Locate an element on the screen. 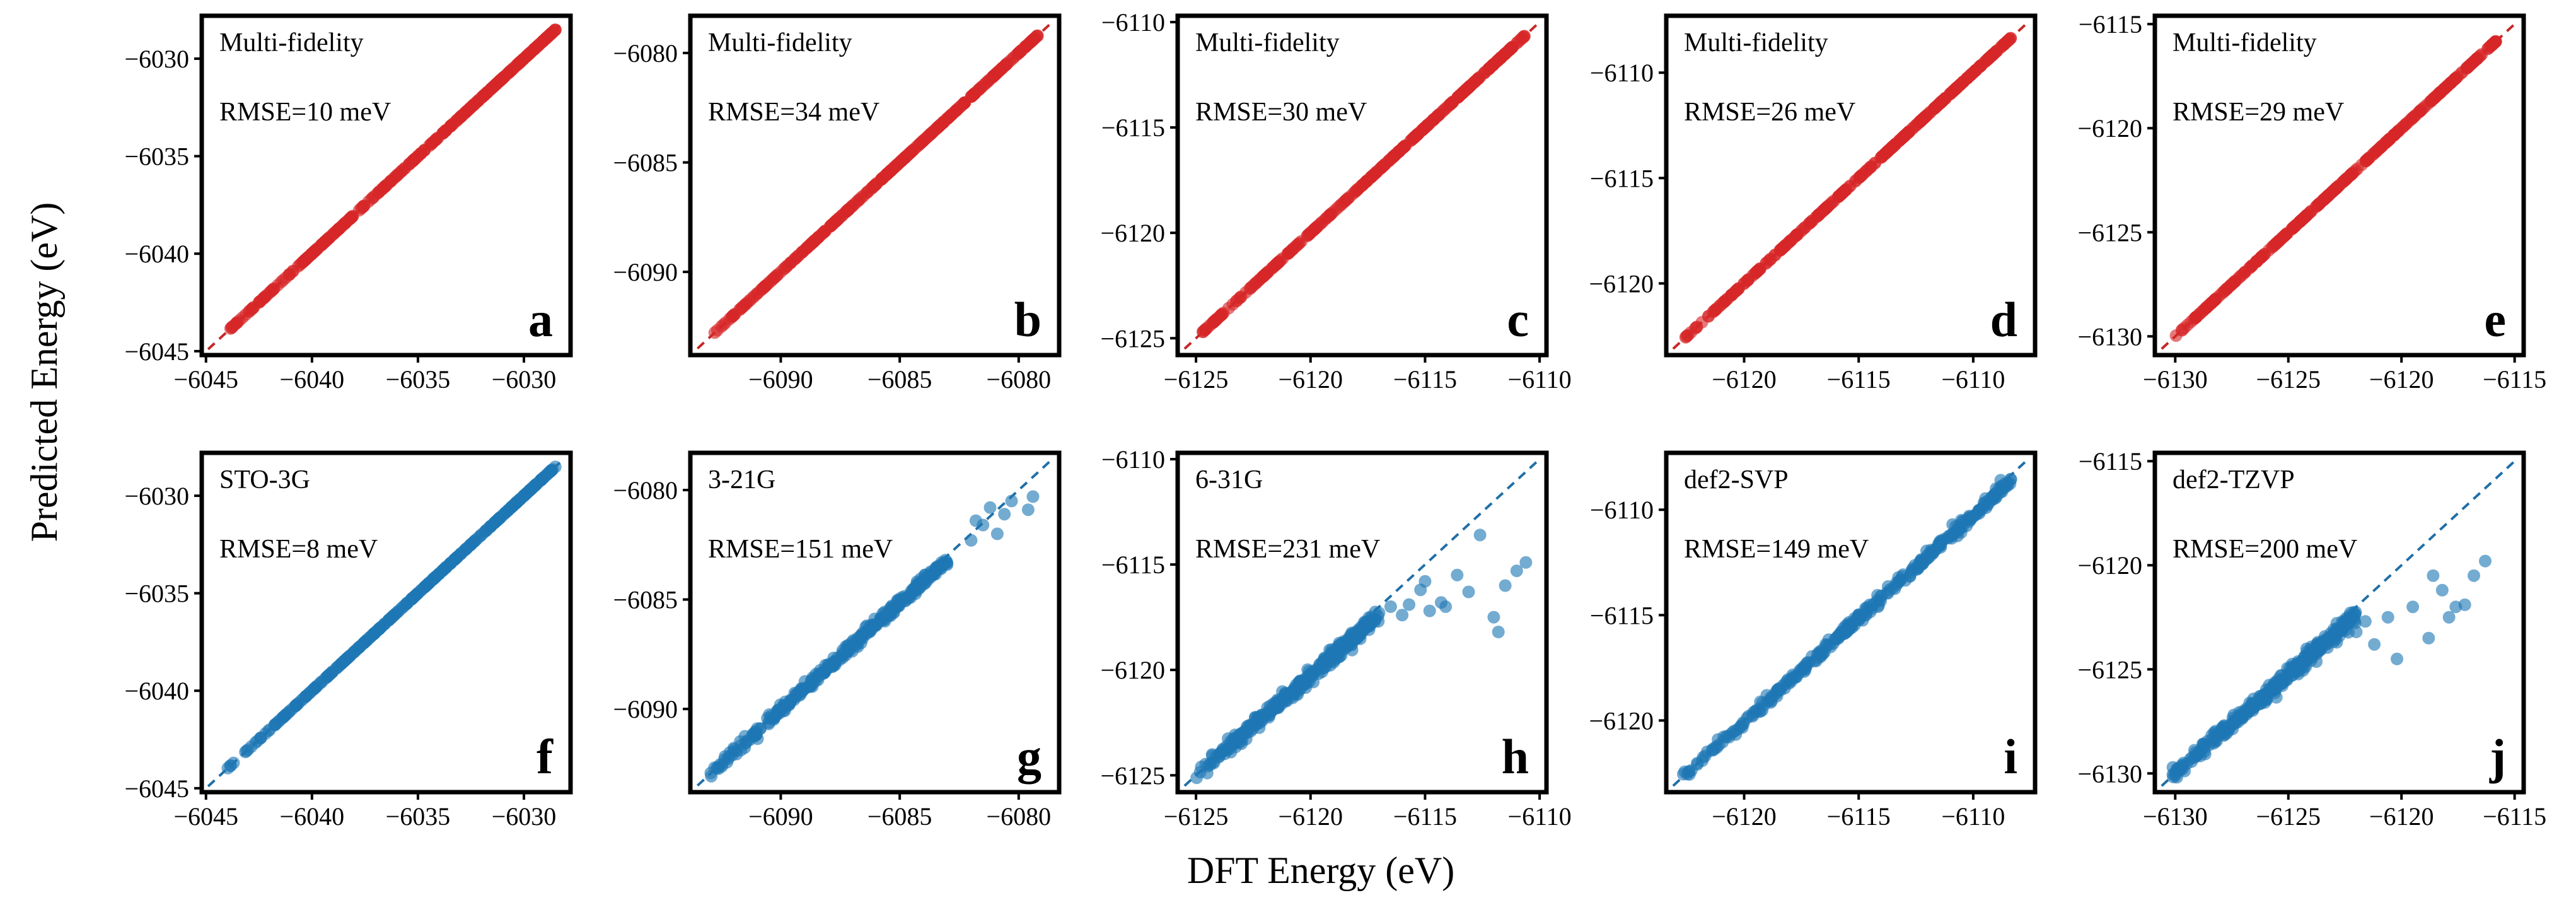  panel-b-points is located at coordinates (876, 184).